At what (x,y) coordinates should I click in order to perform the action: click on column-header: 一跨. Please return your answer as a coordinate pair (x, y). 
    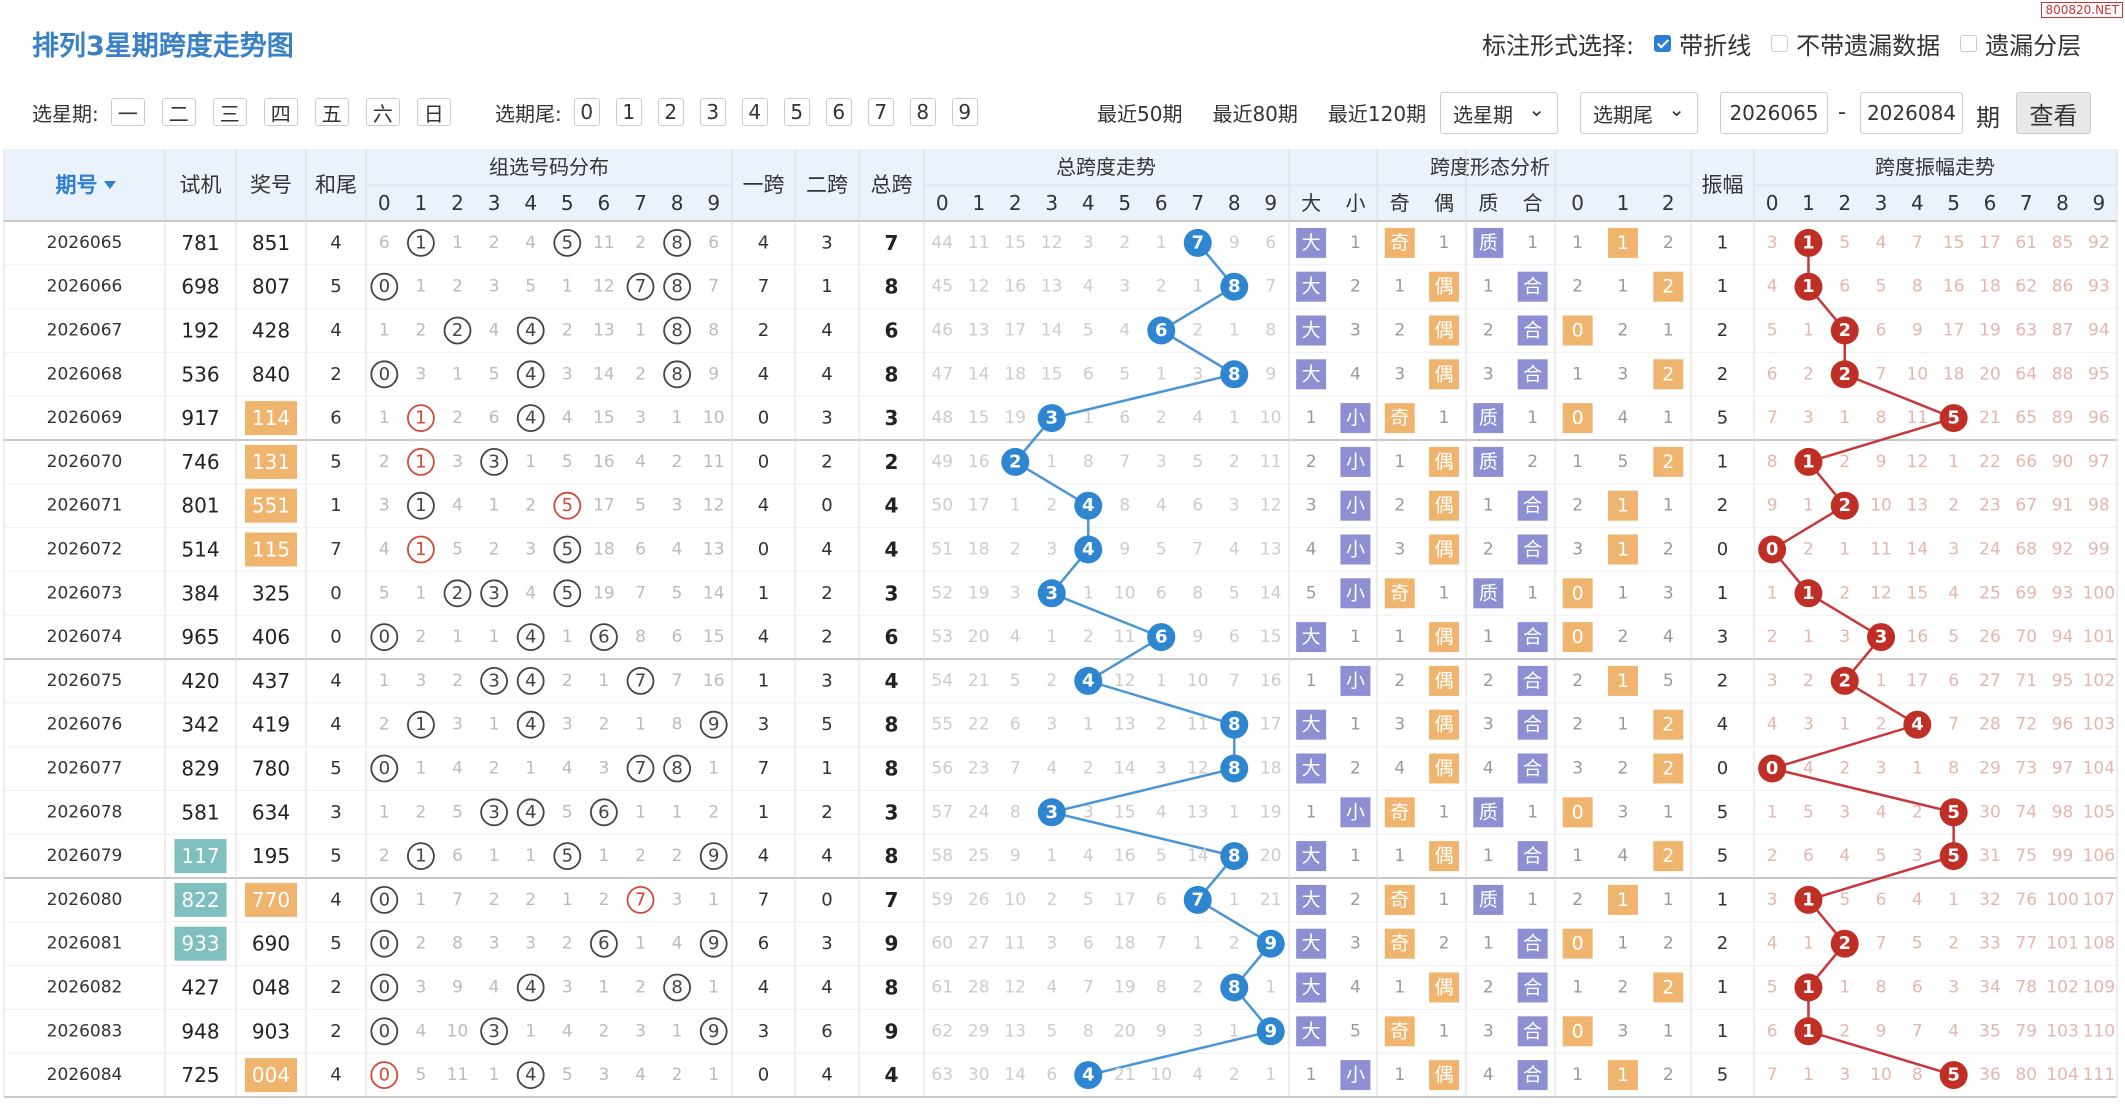
    Looking at the image, I should click on (764, 185).